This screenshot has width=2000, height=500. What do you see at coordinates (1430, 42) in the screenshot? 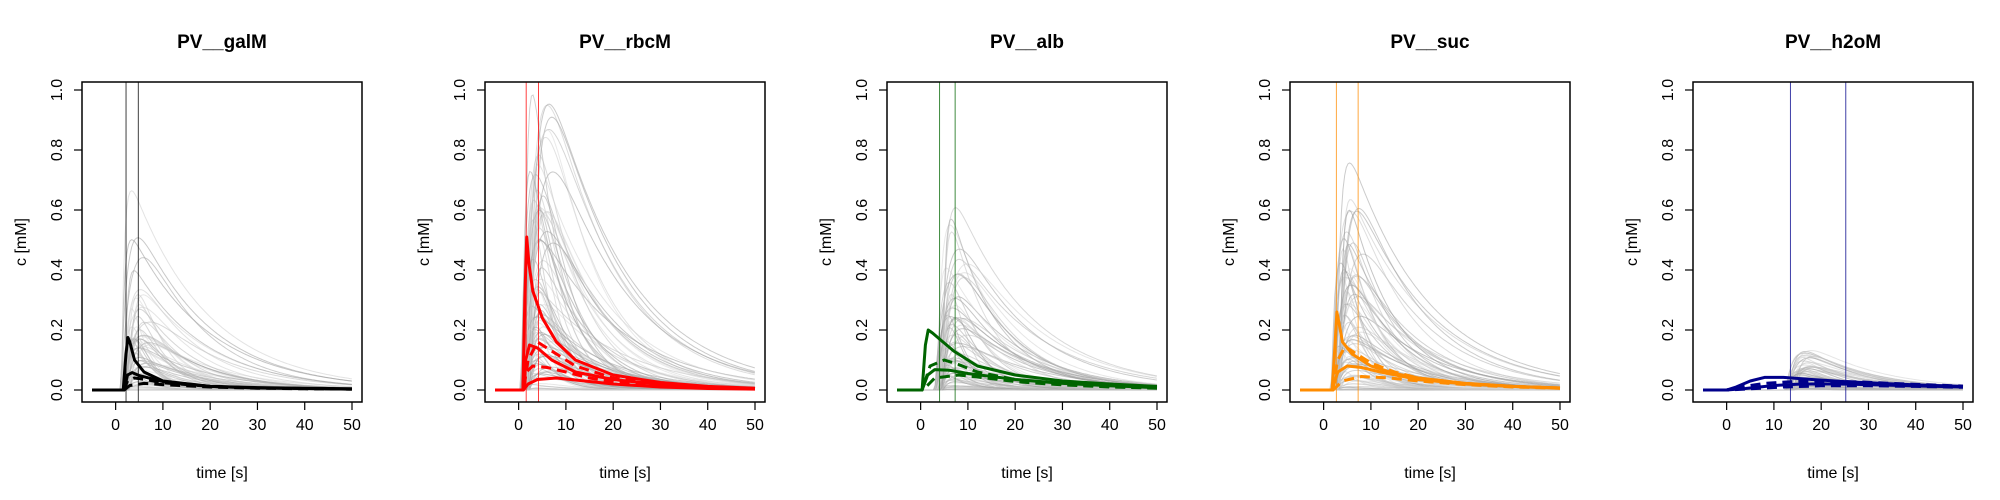
I see `chart-title: PV__suc` at bounding box center [1430, 42].